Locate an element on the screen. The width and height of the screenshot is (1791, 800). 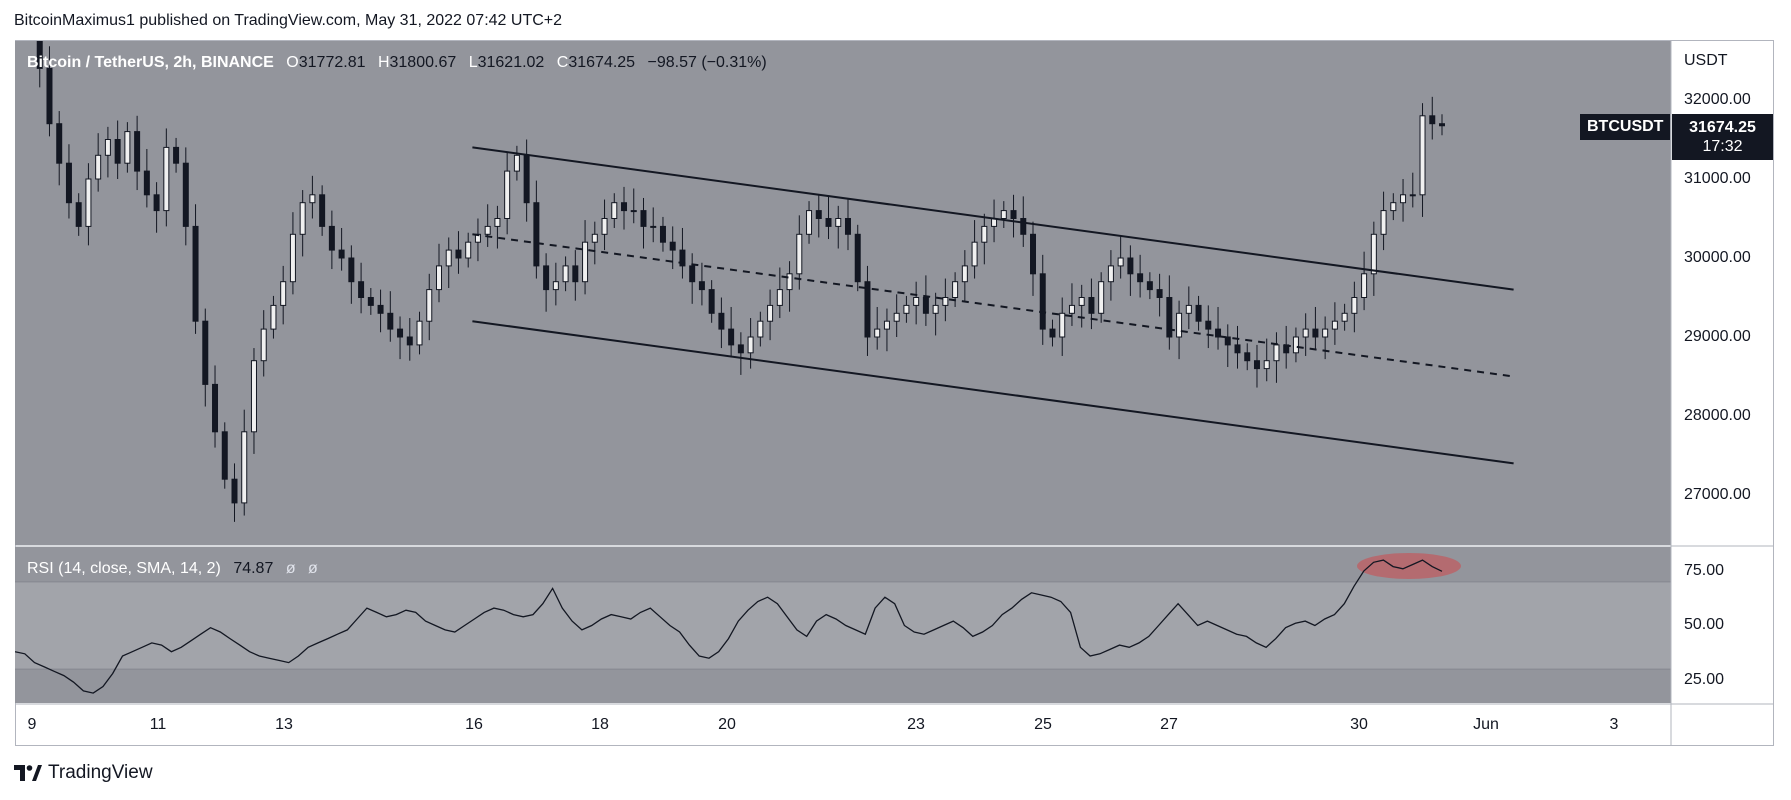
time-tick-27: 27 is located at coordinates (1169, 724).